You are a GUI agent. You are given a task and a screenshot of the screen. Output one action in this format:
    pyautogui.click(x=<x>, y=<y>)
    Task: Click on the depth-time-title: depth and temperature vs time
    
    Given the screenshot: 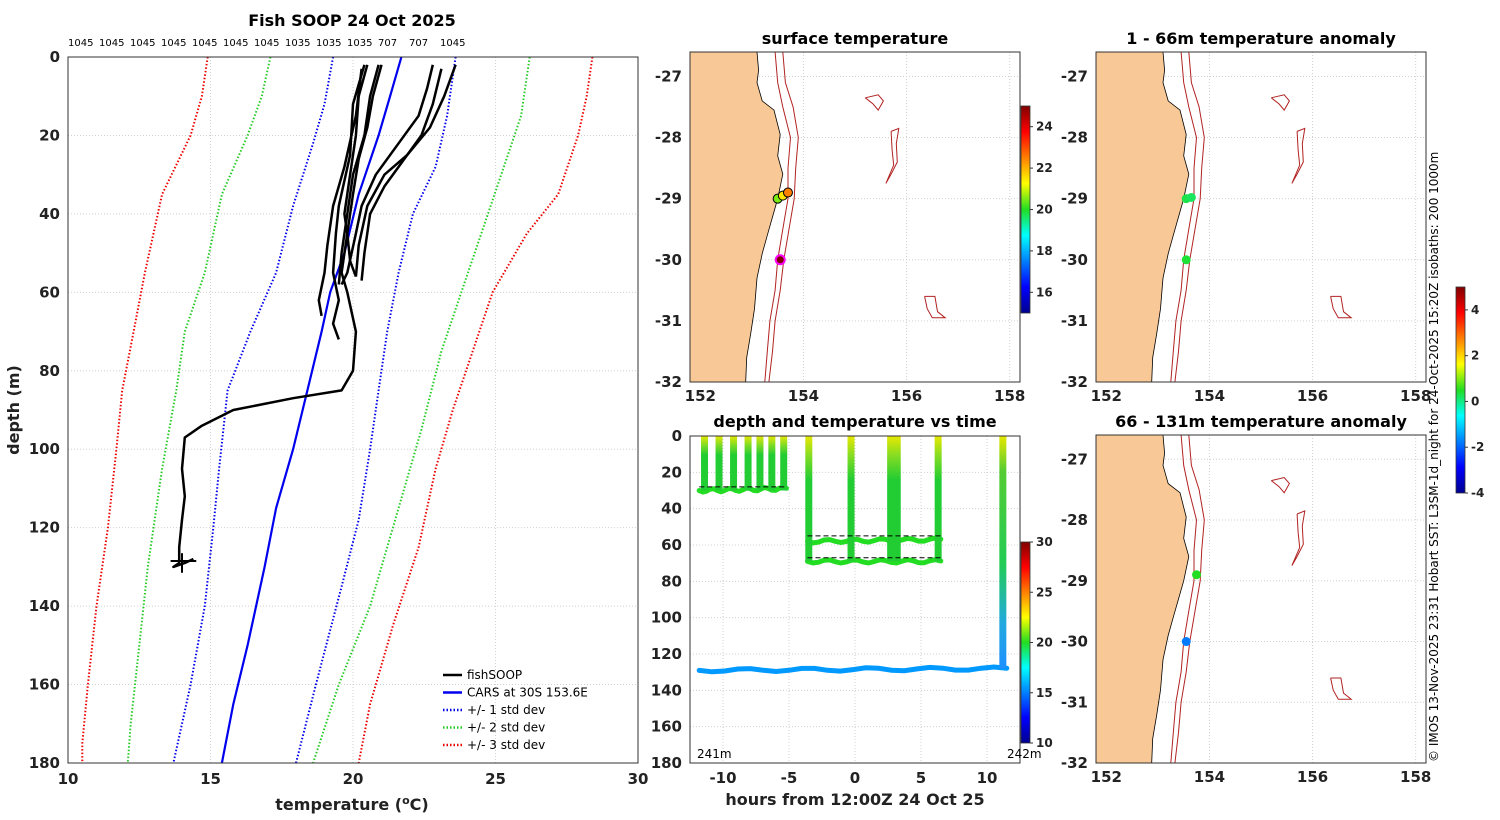 What is the action you would take?
    pyautogui.click(x=854, y=421)
    